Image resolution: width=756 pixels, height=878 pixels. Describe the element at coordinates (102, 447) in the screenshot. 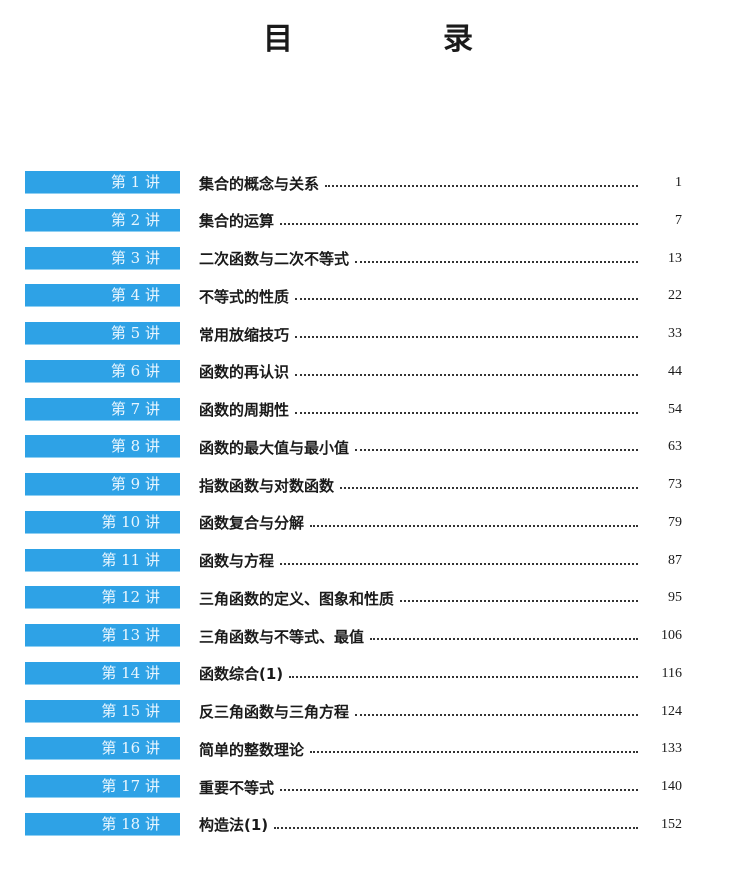

I see `lecture-number-badge: 第 8 讲` at that location.